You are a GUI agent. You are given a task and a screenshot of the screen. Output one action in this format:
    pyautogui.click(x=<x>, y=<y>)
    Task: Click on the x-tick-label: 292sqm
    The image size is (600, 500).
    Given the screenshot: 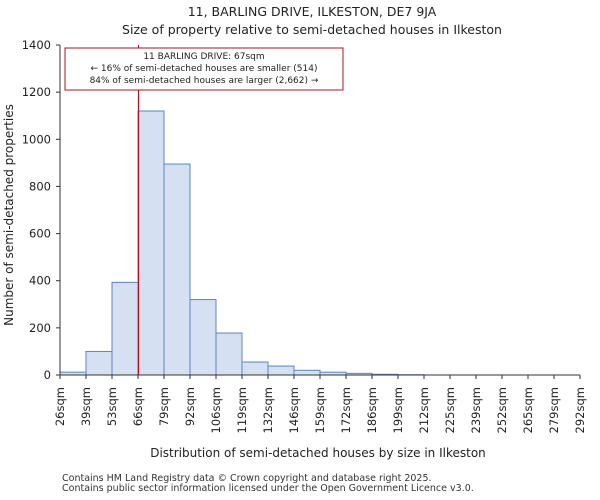 What is the action you would take?
    pyautogui.click(x=580, y=410)
    